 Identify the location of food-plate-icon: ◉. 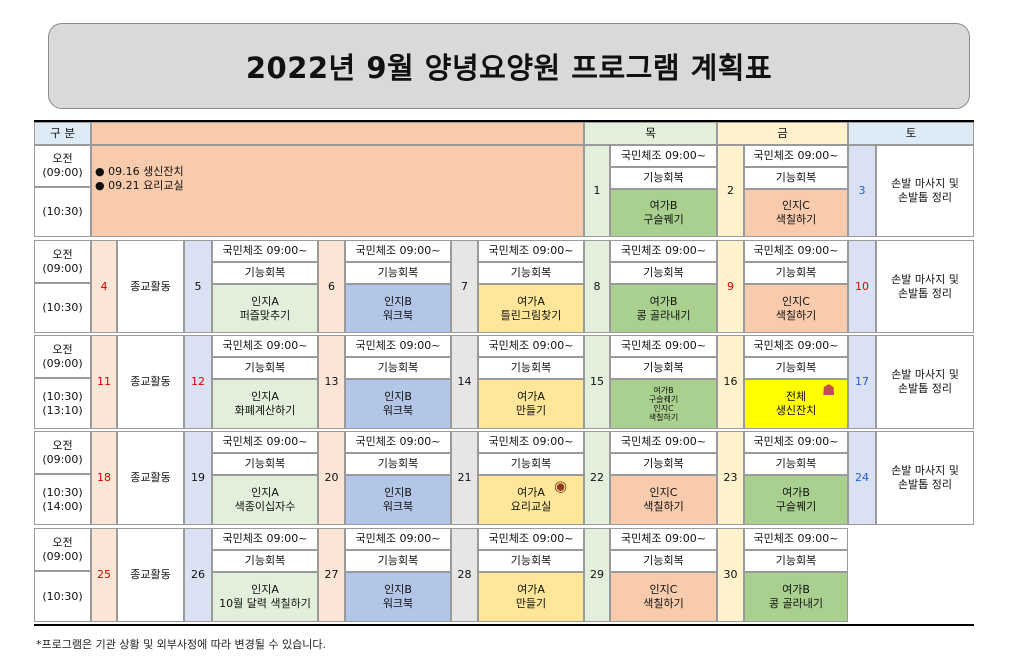
(561, 486).